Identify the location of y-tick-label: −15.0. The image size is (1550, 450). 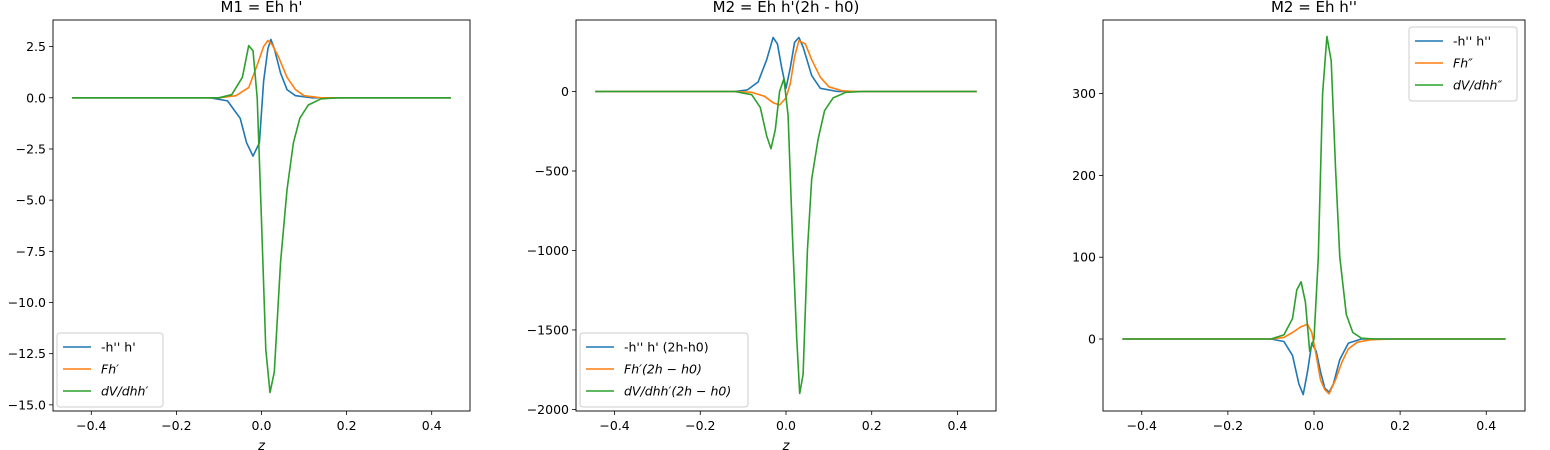
(27, 404).